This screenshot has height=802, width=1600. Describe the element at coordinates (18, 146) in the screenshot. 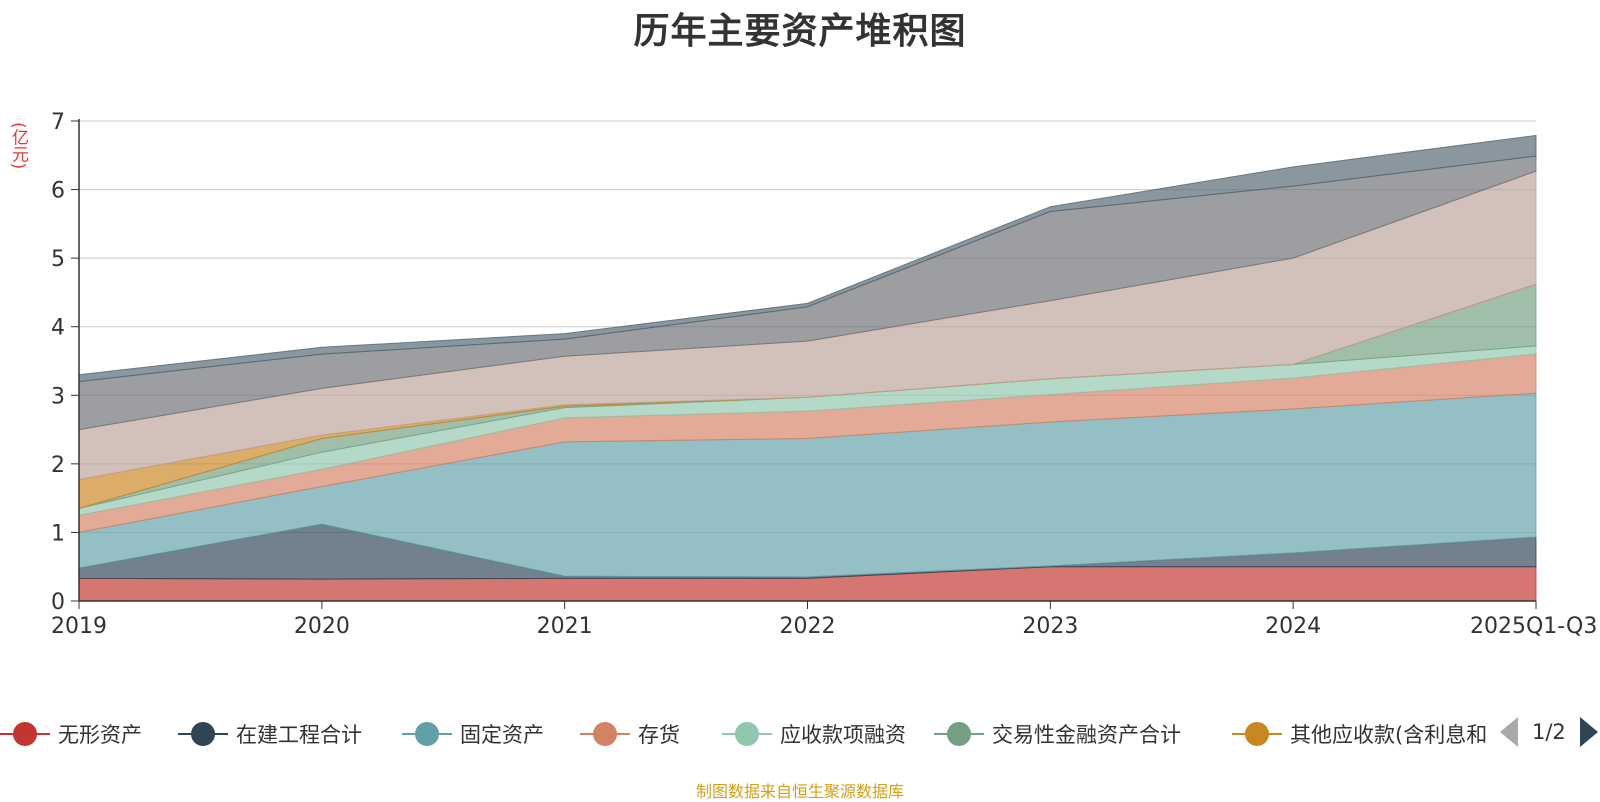

I see `y-axis-unit-label: (亿元)` at that location.